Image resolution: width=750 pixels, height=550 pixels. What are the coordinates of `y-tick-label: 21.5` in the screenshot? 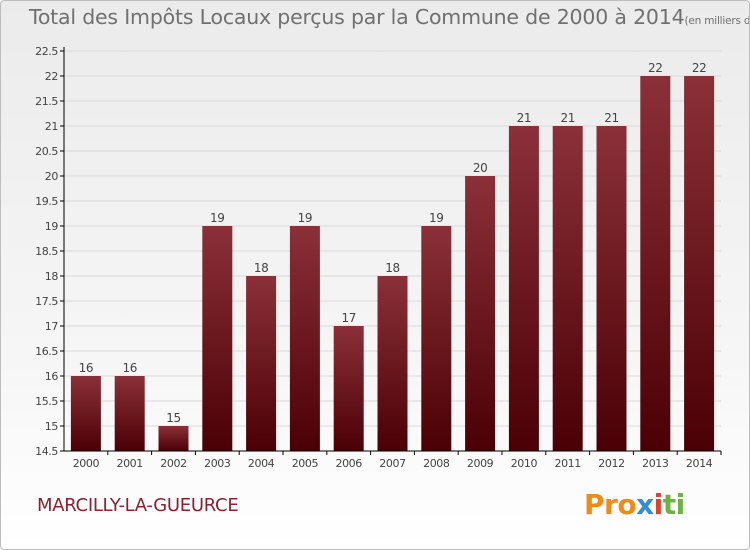 It's located at (46, 101).